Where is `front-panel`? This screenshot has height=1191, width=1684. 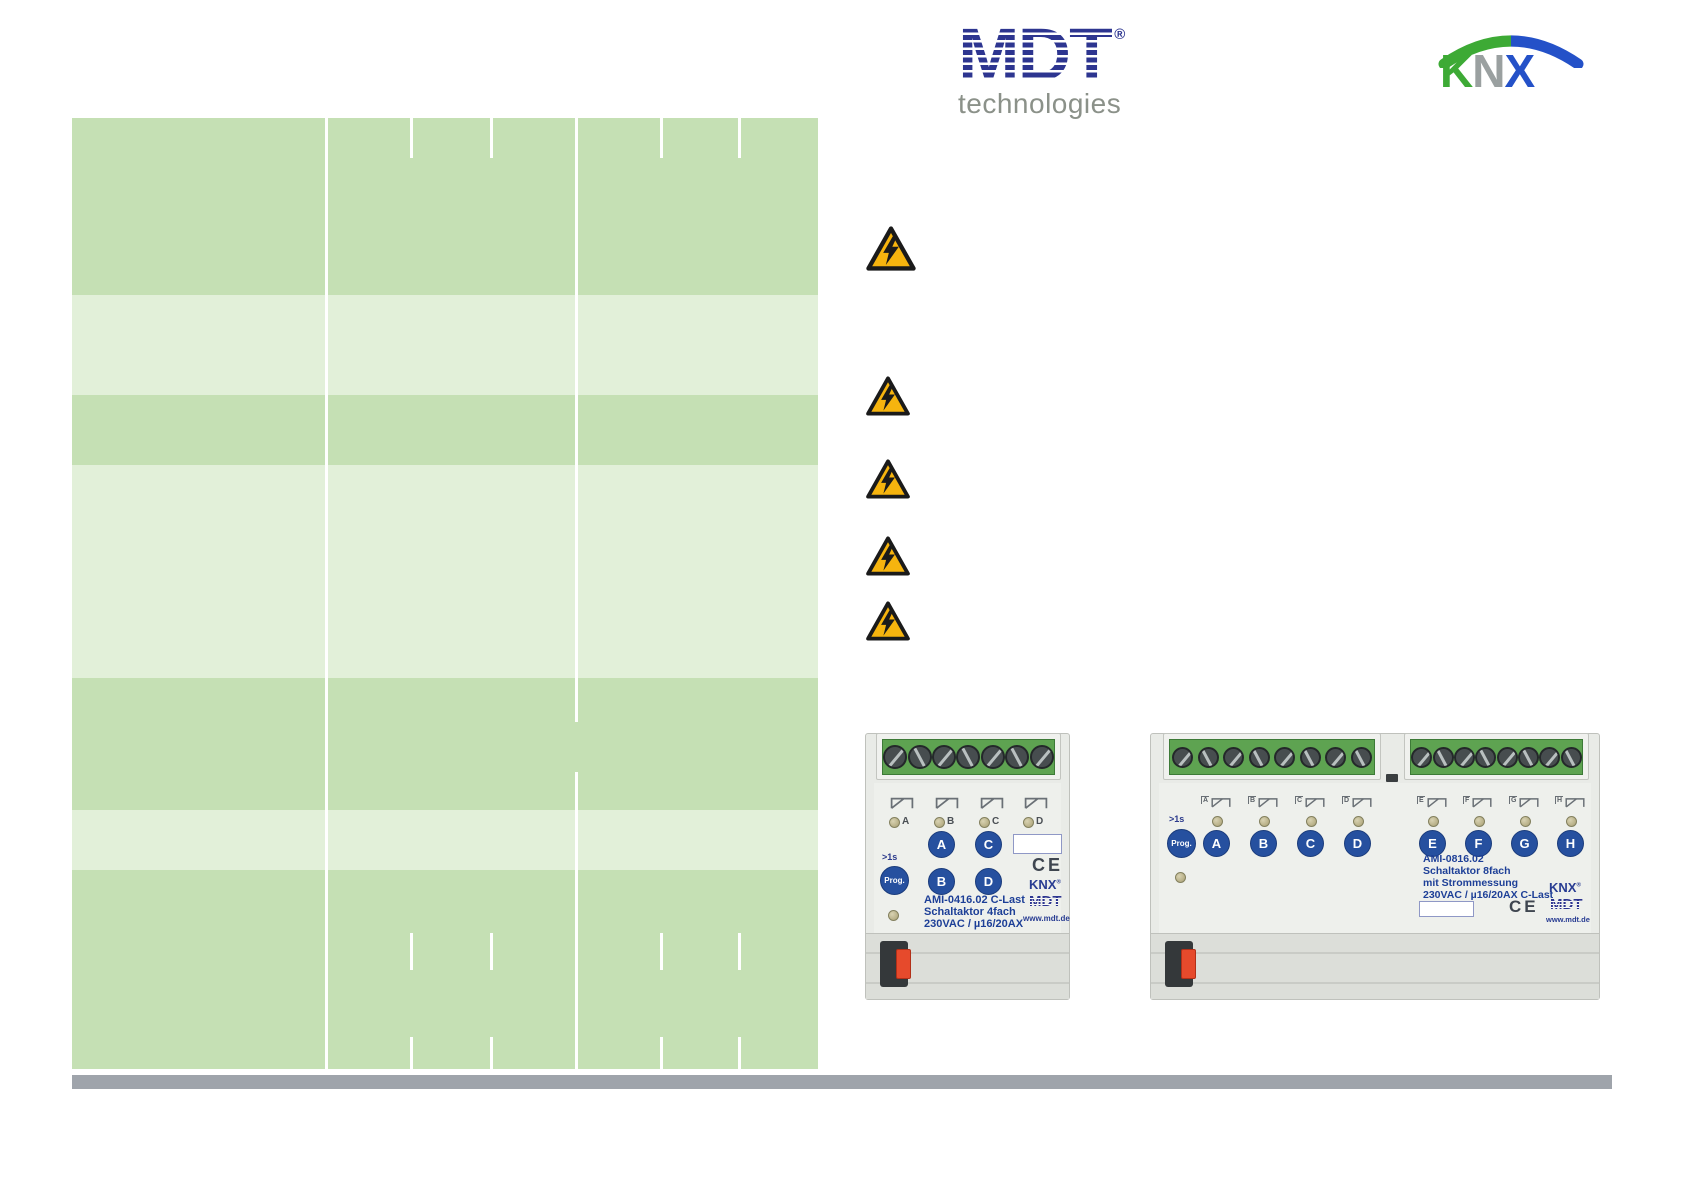 front-panel is located at coordinates (967, 858).